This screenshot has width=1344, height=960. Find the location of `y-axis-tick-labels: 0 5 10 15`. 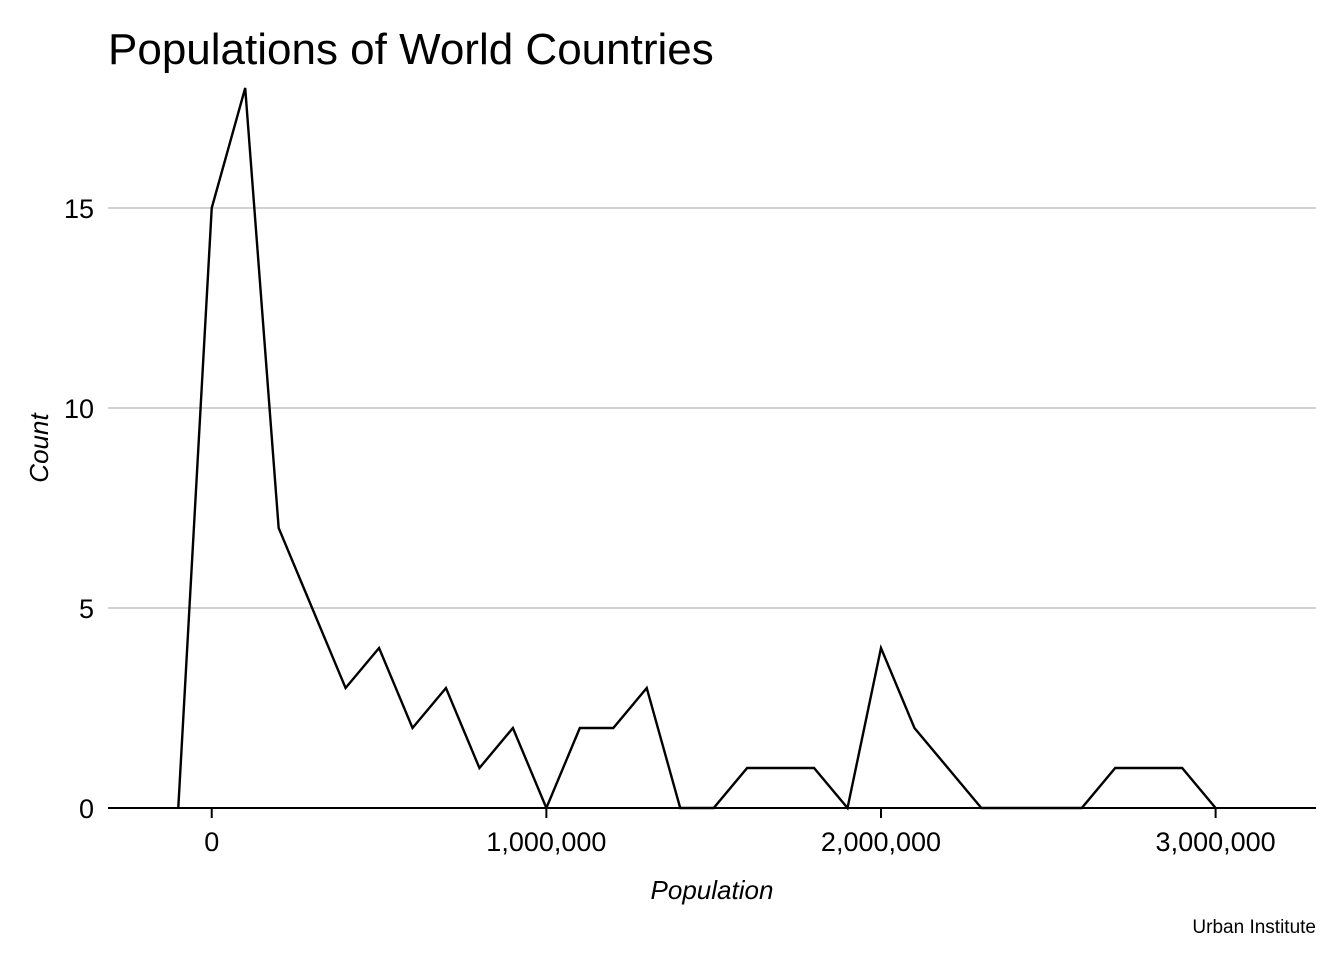

y-axis-tick-labels: 0 5 10 15 is located at coordinates (79, 509).